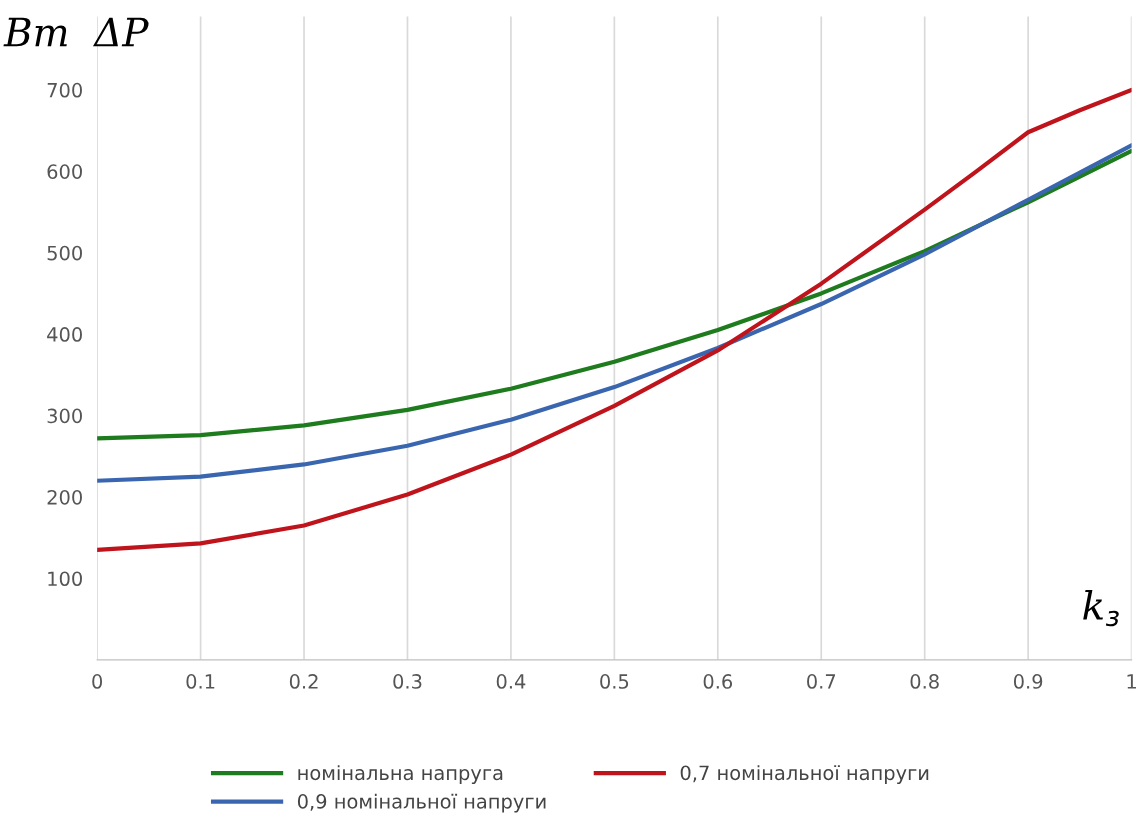 Image resolution: width=1143 pixels, height=830 pixels. I want to click on x-tick-label: 0, so click(97, 681).